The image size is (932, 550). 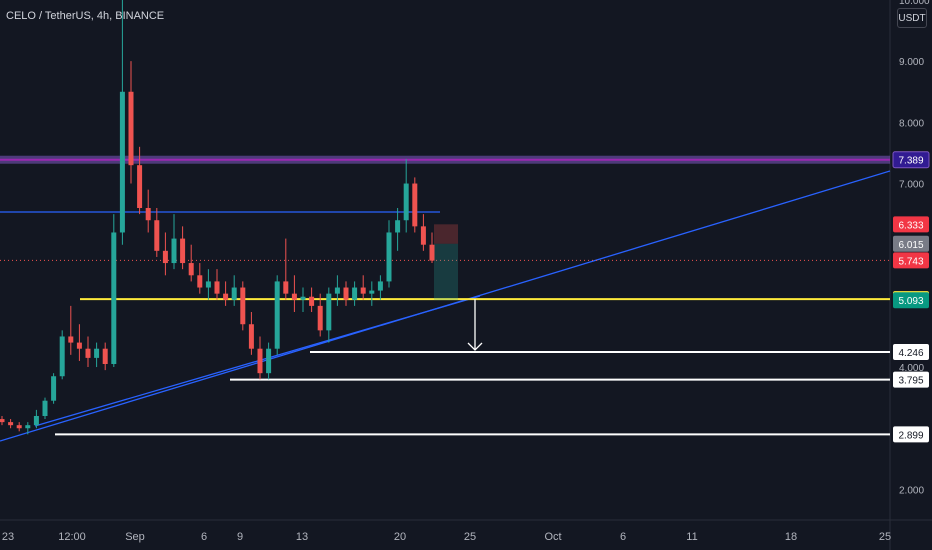 I want to click on price-label-resistance: 7.389, so click(x=911, y=160).